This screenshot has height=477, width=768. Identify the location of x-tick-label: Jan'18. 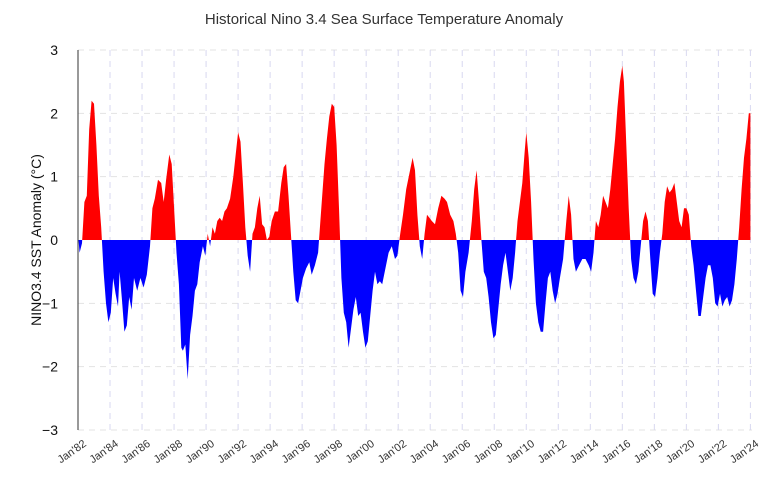
(648, 452).